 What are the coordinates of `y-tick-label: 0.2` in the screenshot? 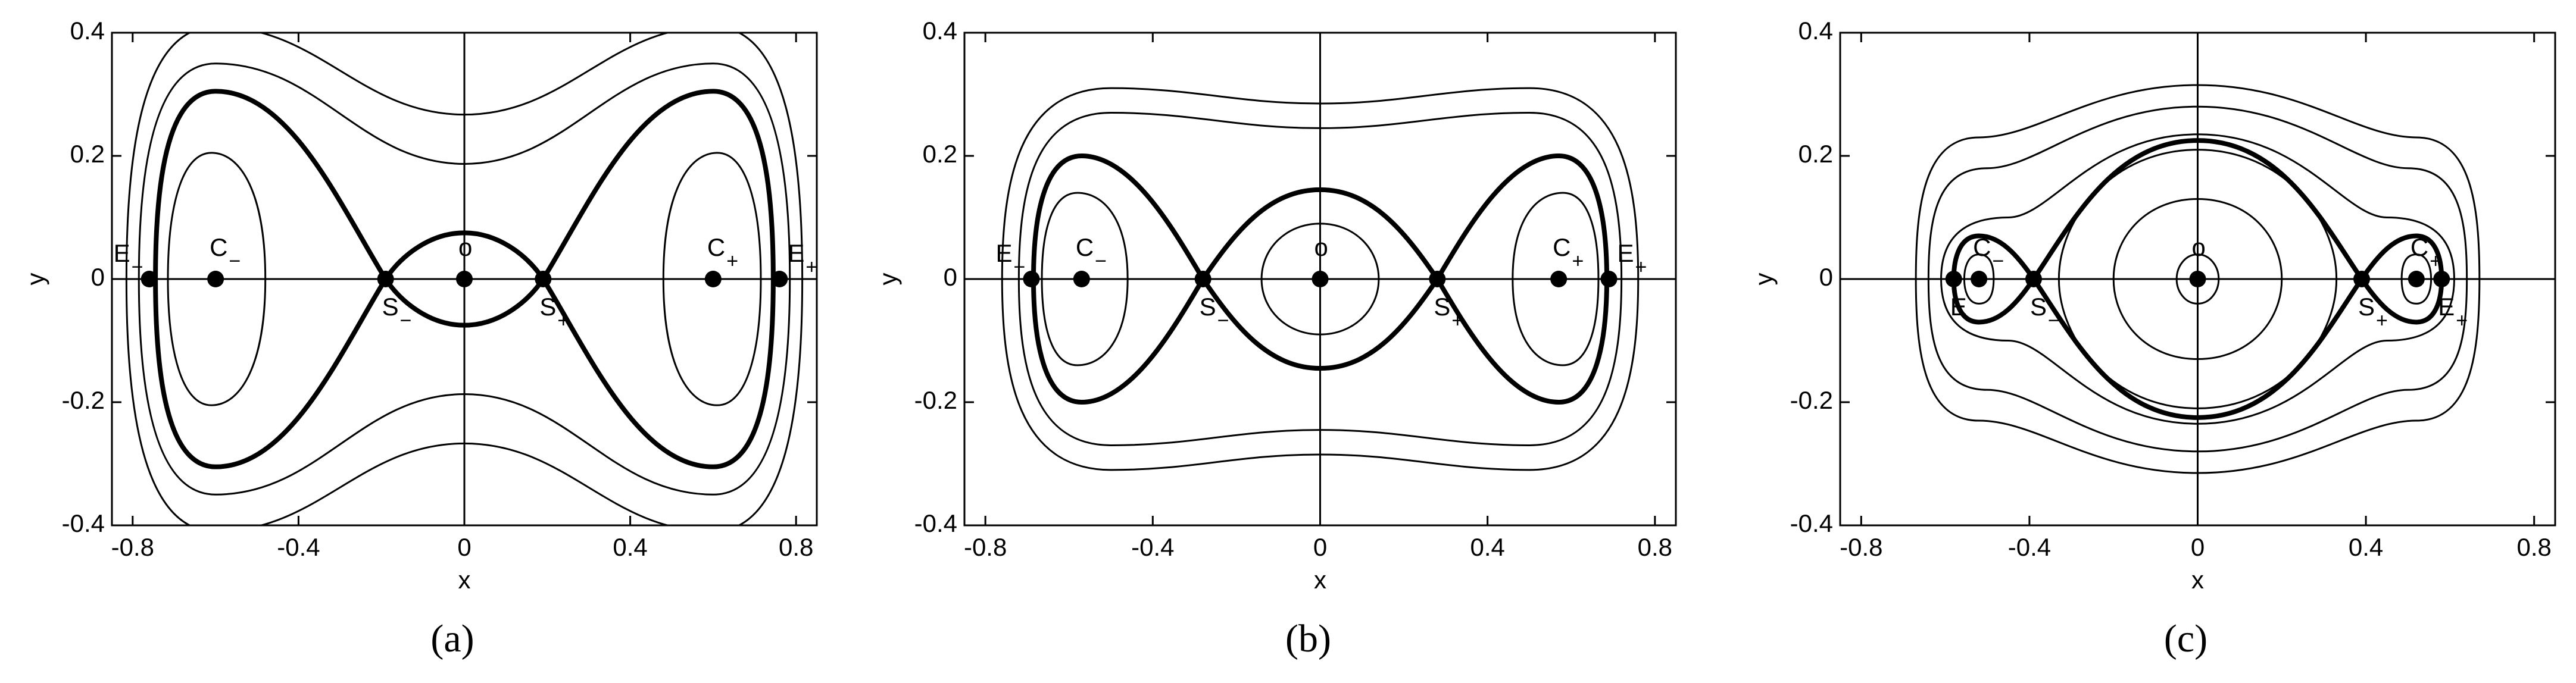 It's located at (87, 154).